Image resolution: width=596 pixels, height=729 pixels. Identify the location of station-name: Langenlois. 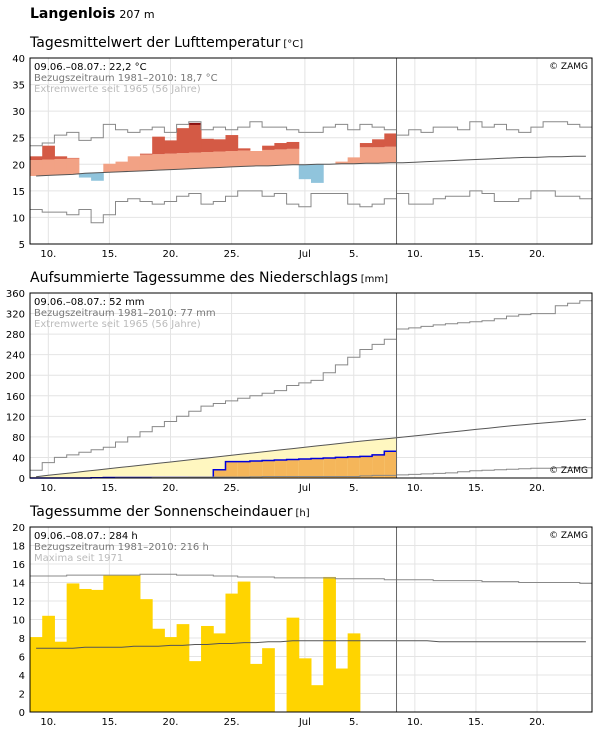
(73, 14).